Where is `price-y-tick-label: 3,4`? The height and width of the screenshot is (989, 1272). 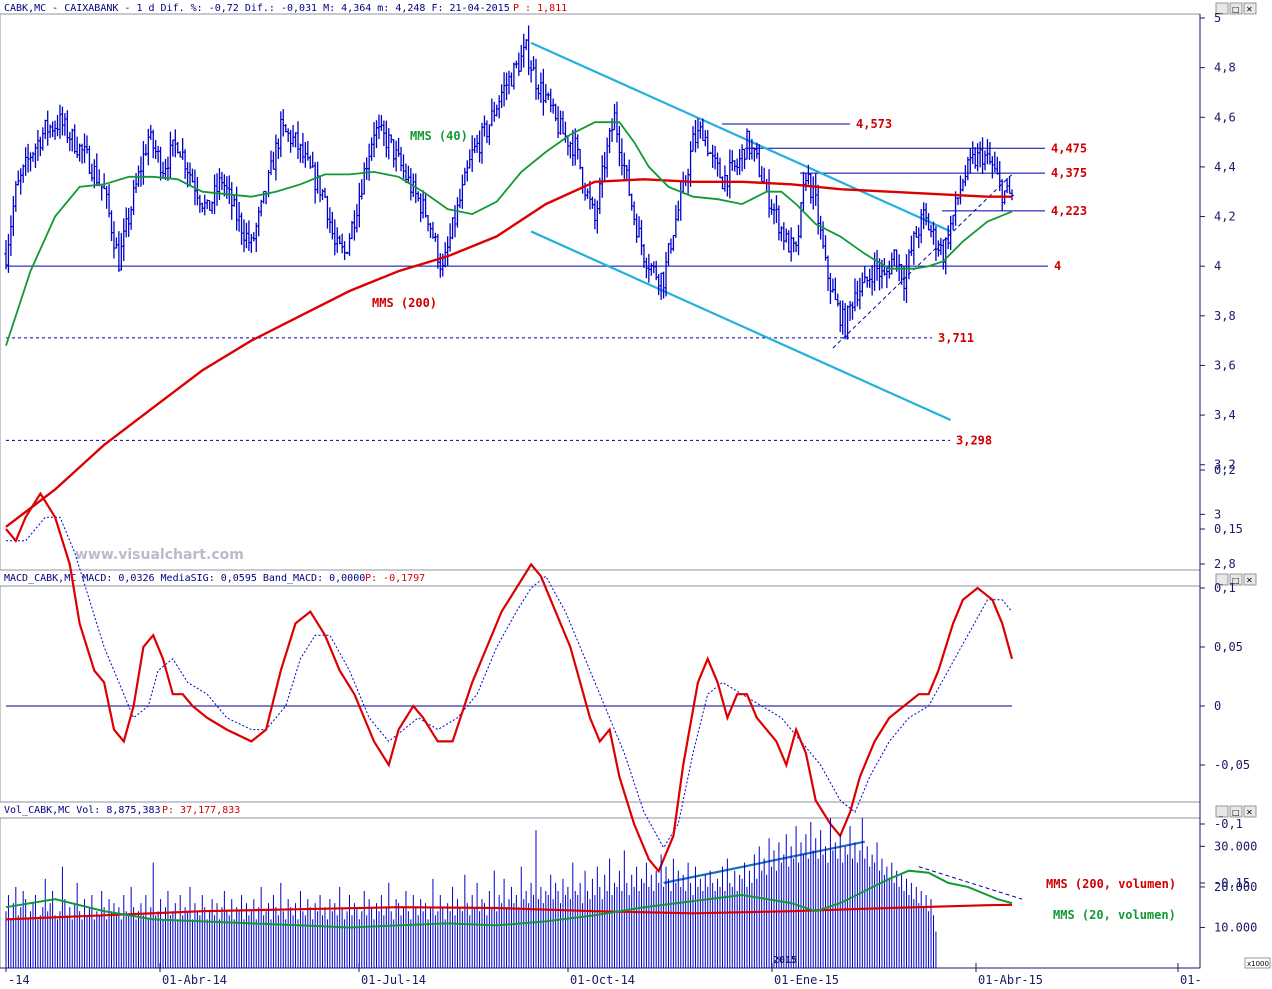
price-y-tick-label: 3,4 is located at coordinates (1225, 415).